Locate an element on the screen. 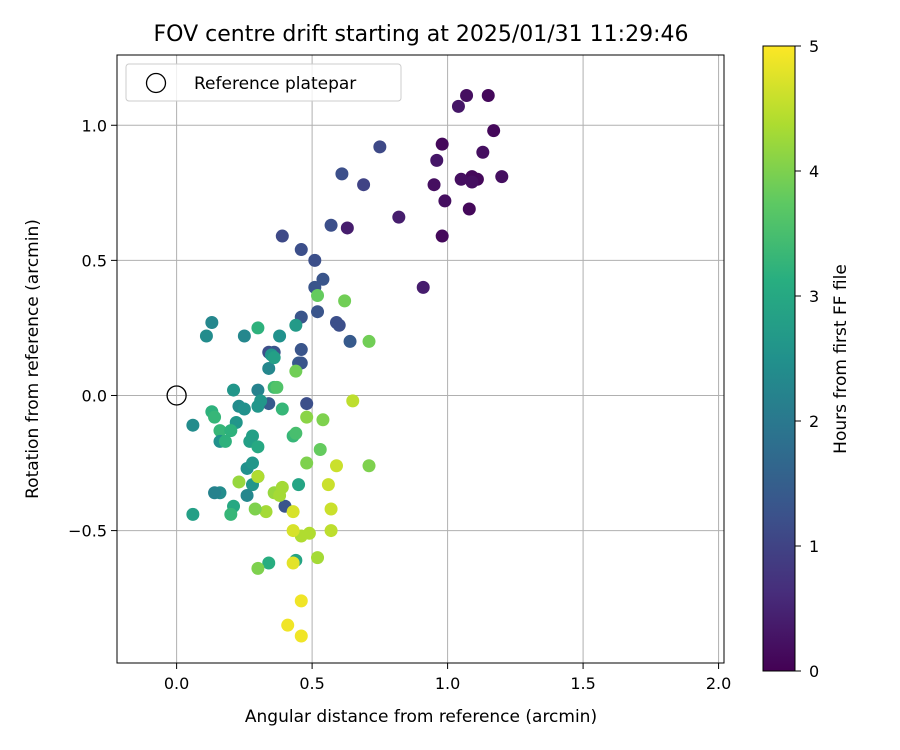  y-axis-label: Rotation from reference (arcmin) is located at coordinates (33, 359).